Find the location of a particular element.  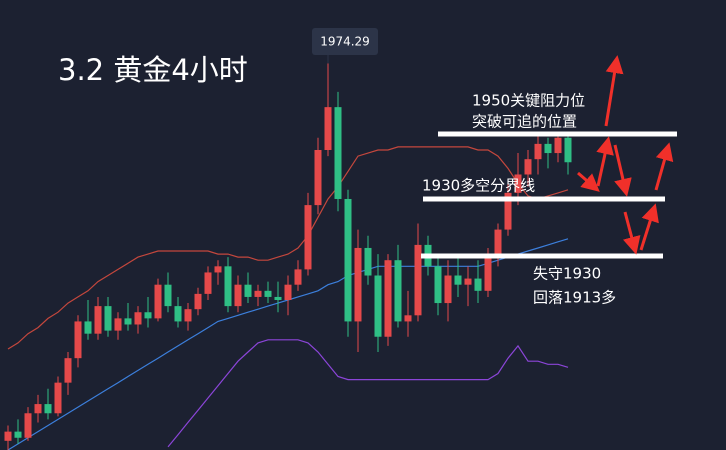

price-tag-label: 1974.29 is located at coordinates (345, 42).